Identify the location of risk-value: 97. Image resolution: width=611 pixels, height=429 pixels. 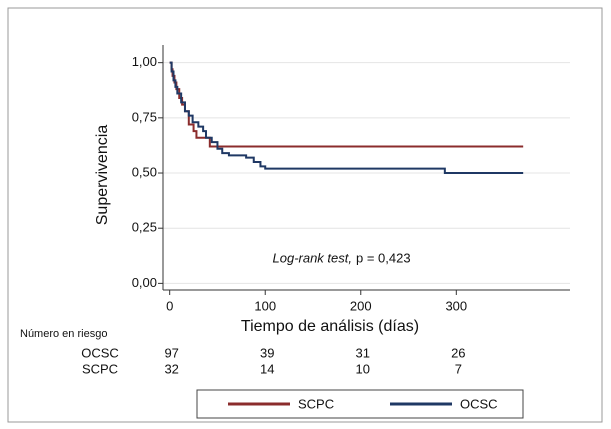
(171, 352).